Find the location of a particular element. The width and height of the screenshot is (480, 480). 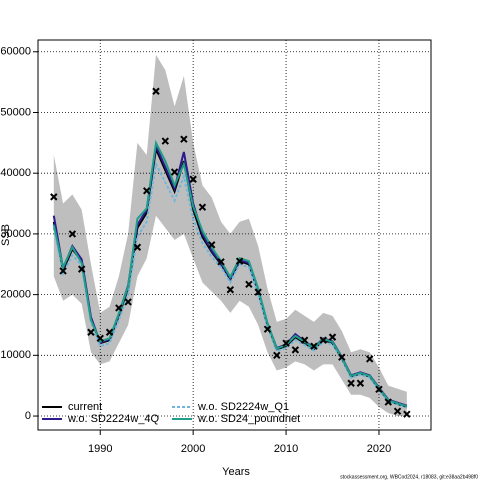

legend-label: w.o. SD24_poundnet is located at coordinates (248, 419).